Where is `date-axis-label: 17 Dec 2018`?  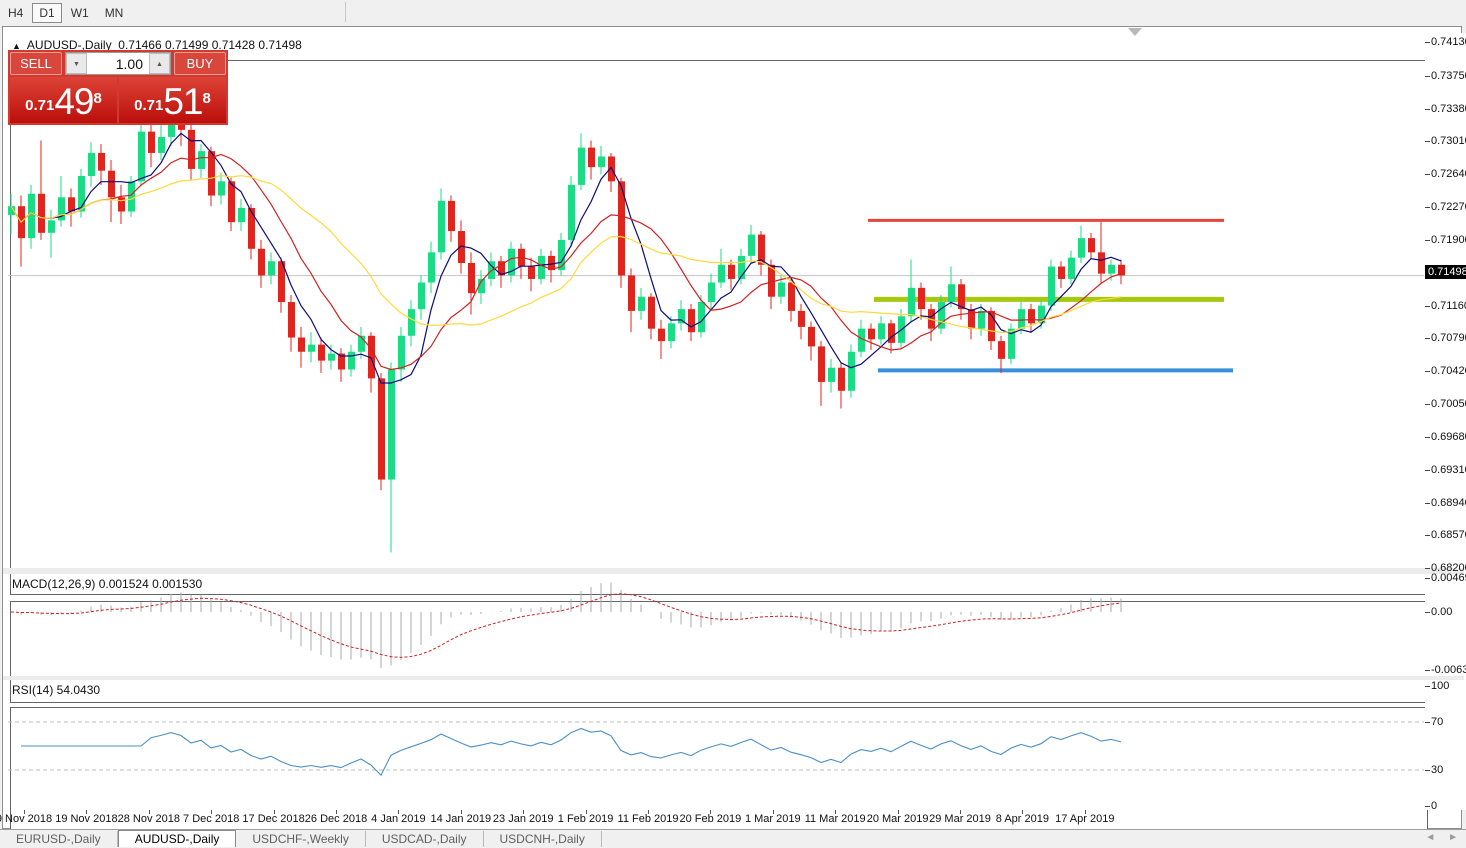 date-axis-label: 17 Dec 2018 is located at coordinates (273, 819).